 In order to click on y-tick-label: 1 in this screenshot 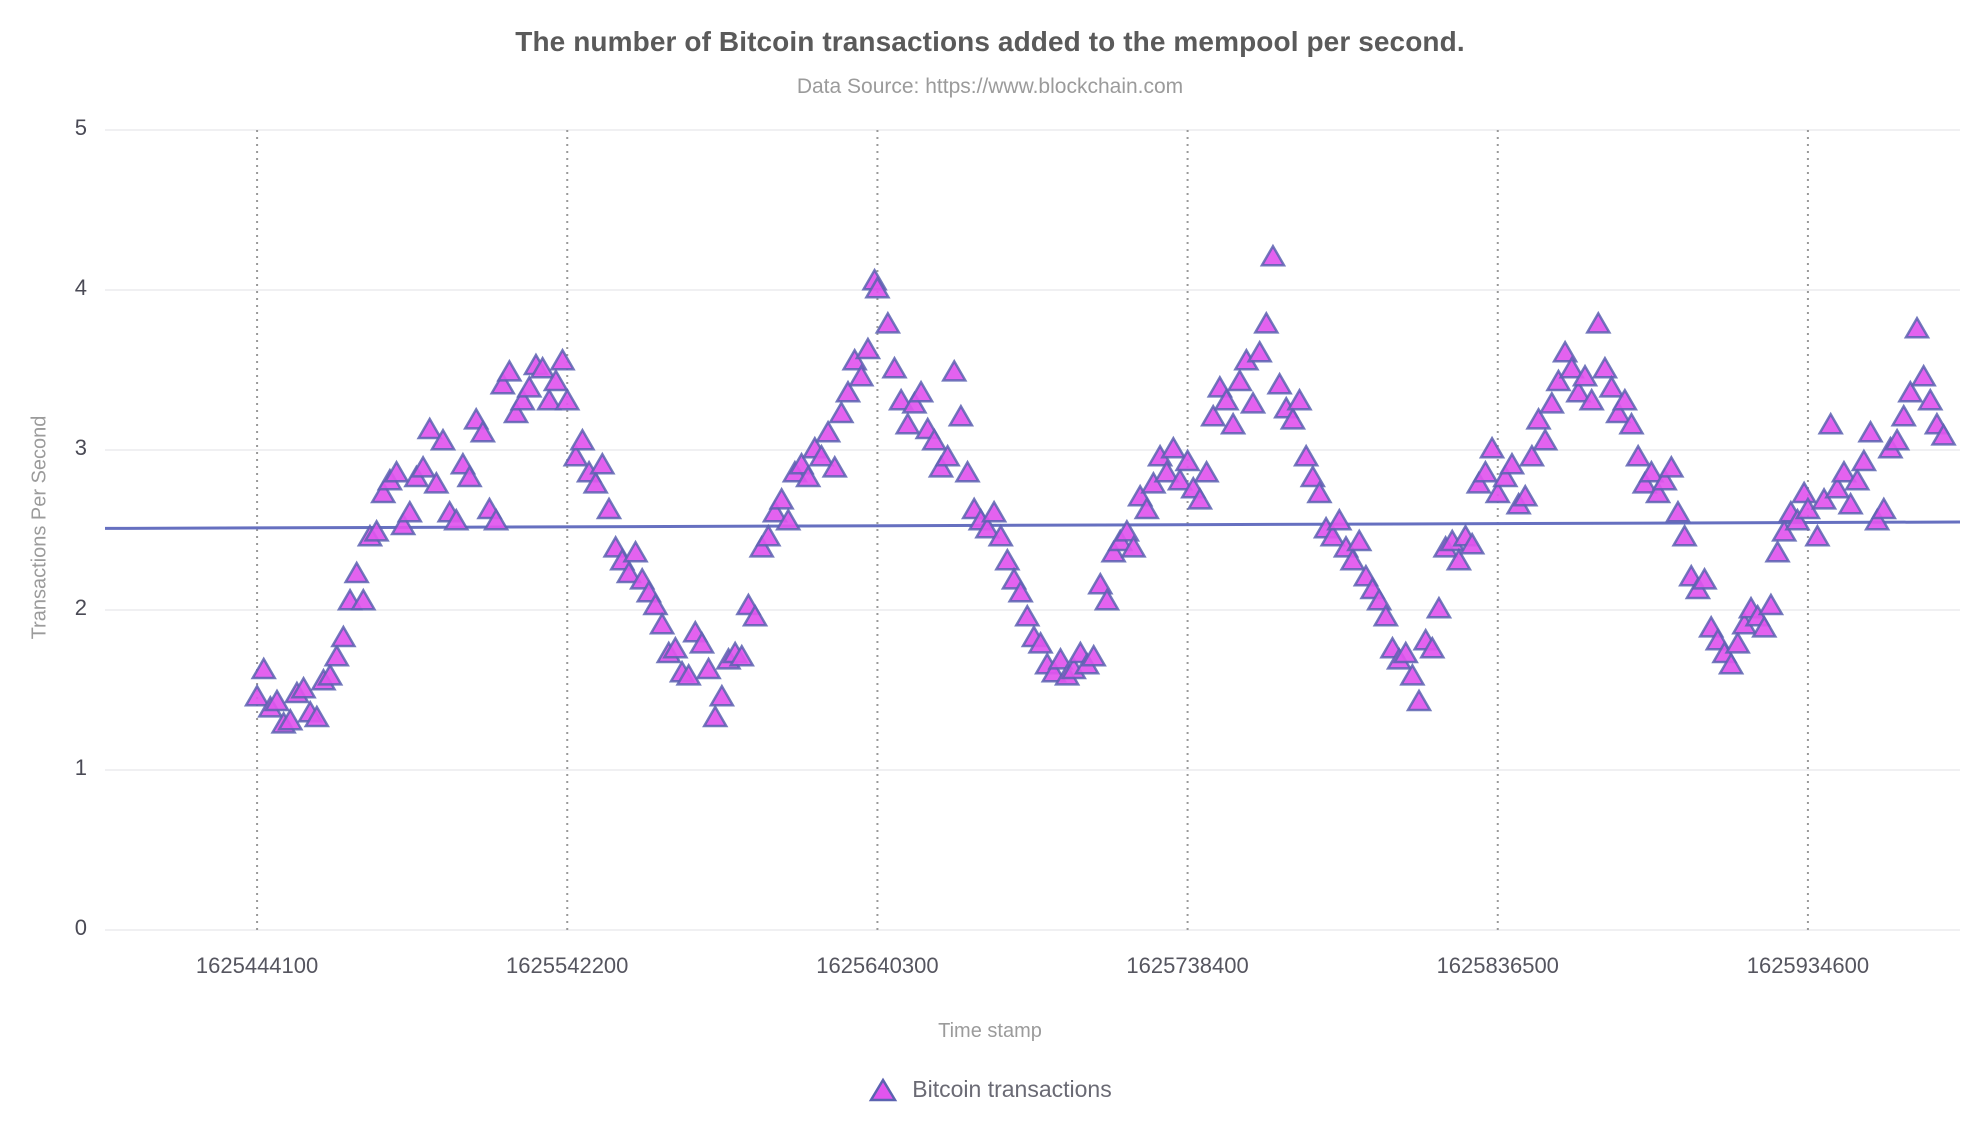, I will do `click(80, 767)`.